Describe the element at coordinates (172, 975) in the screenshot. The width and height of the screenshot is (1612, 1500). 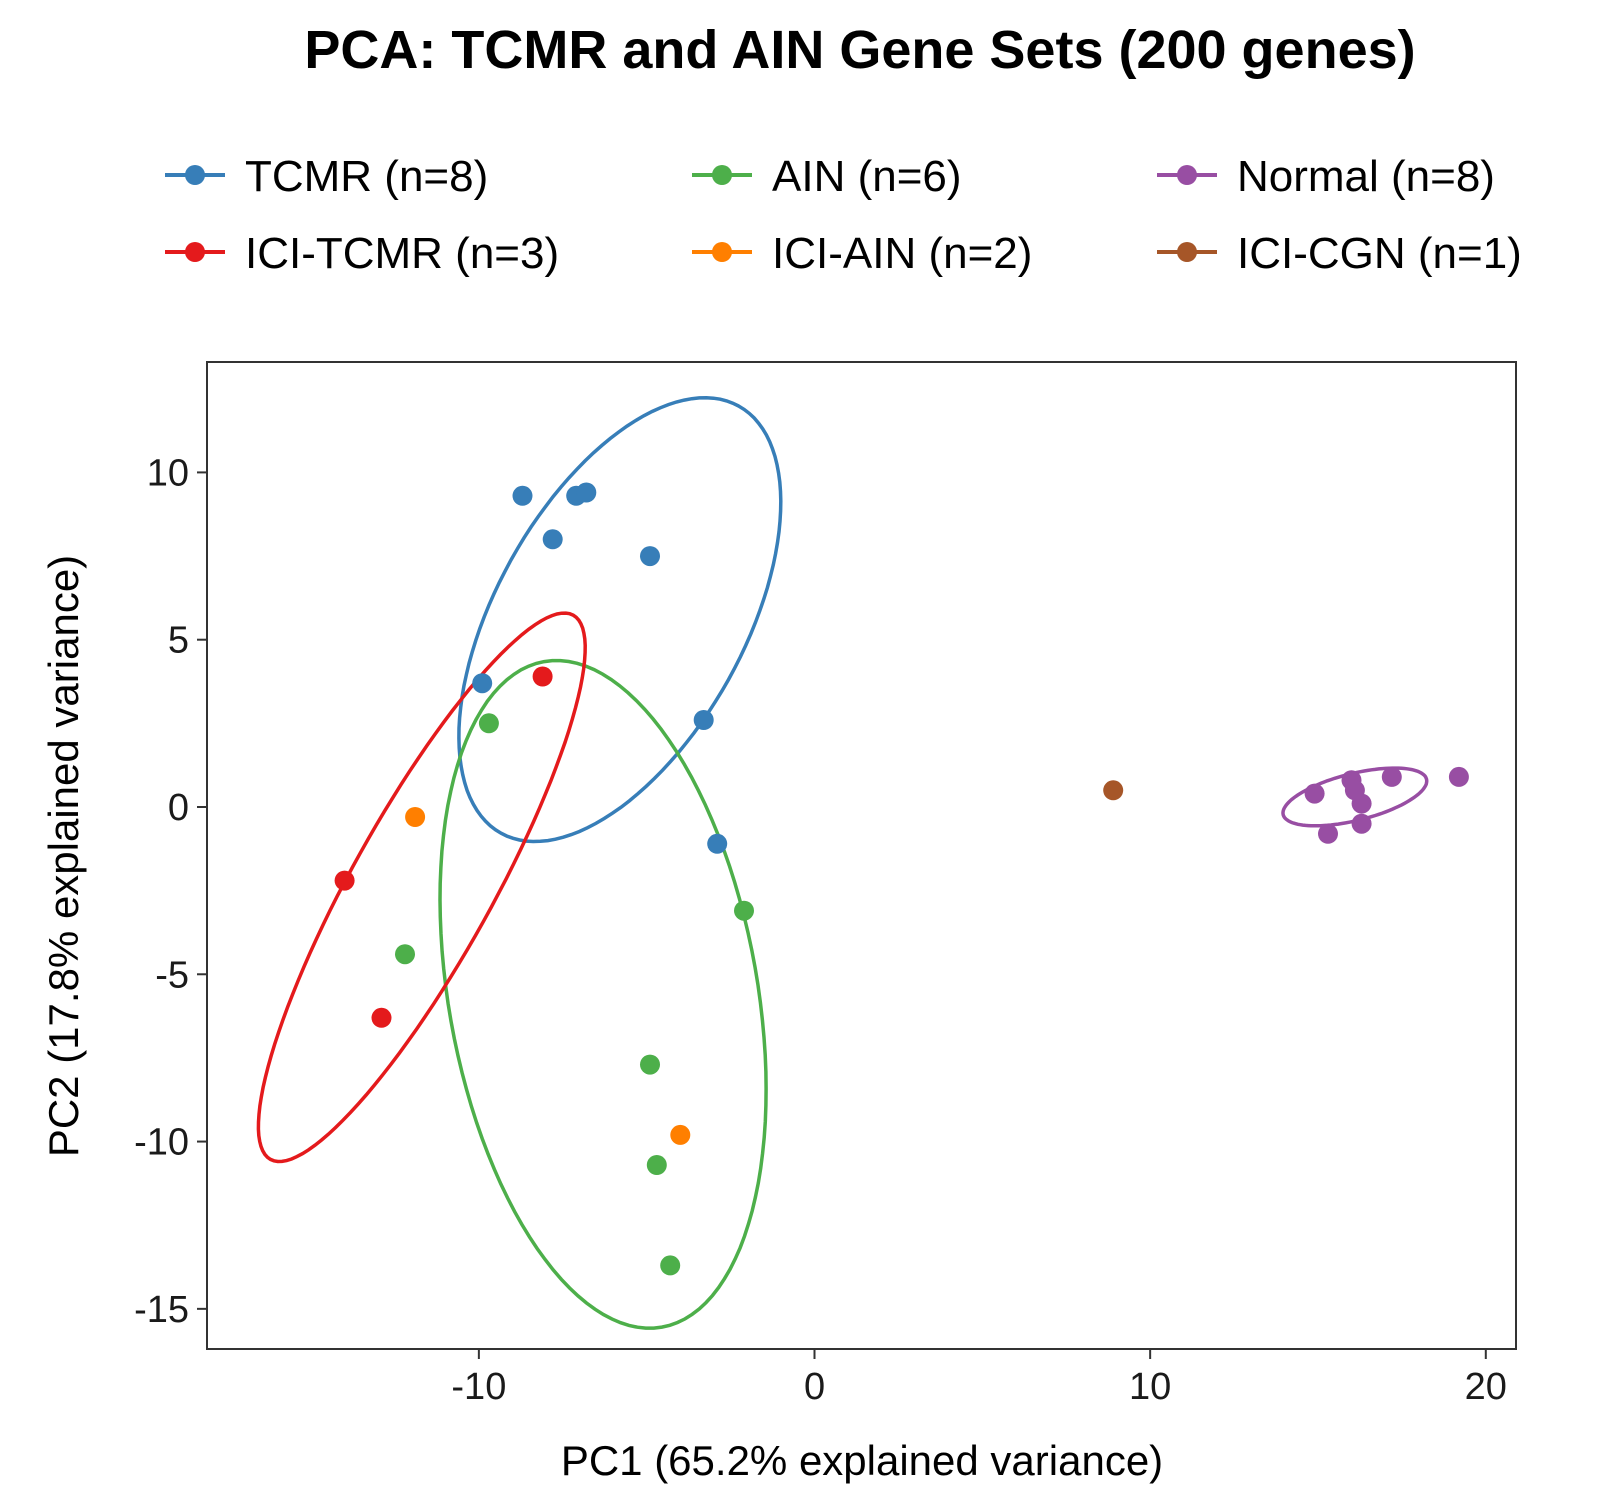
I see `y-tick-label: -5` at that location.